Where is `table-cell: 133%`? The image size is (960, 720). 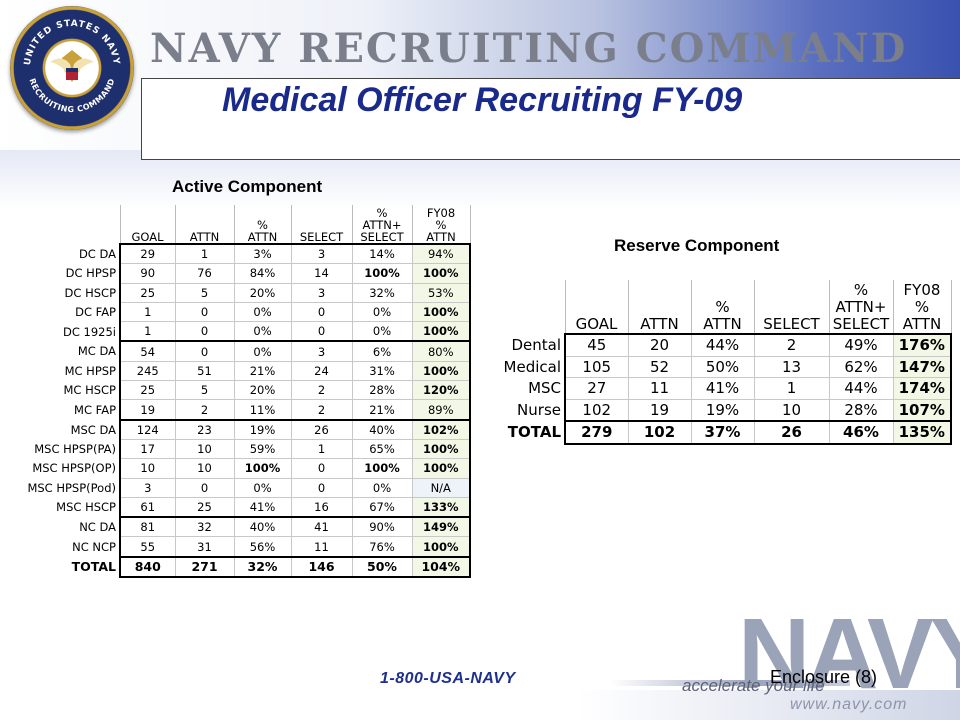
table-cell: 133% is located at coordinates (441, 507).